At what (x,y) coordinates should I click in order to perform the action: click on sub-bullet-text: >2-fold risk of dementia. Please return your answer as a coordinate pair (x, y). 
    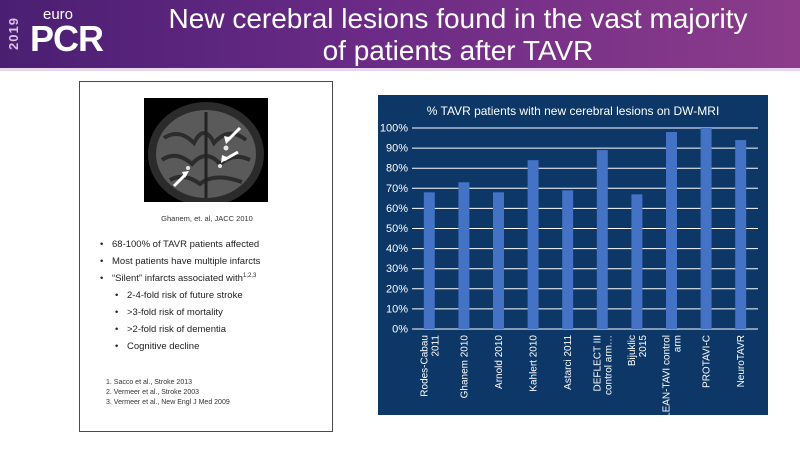
    Looking at the image, I should click on (177, 329).